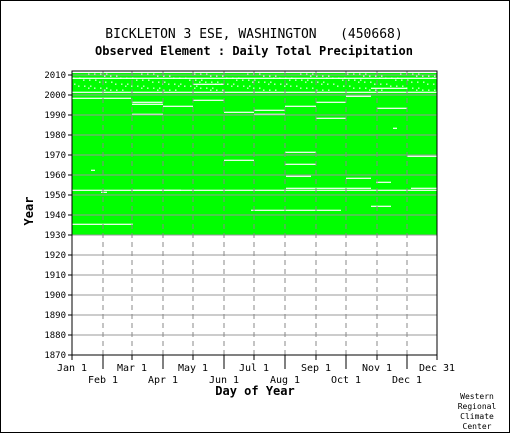 The height and width of the screenshot is (437, 510). What do you see at coordinates (316, 368) in the screenshot?
I see `x-tick-label: Sep 1` at bounding box center [316, 368].